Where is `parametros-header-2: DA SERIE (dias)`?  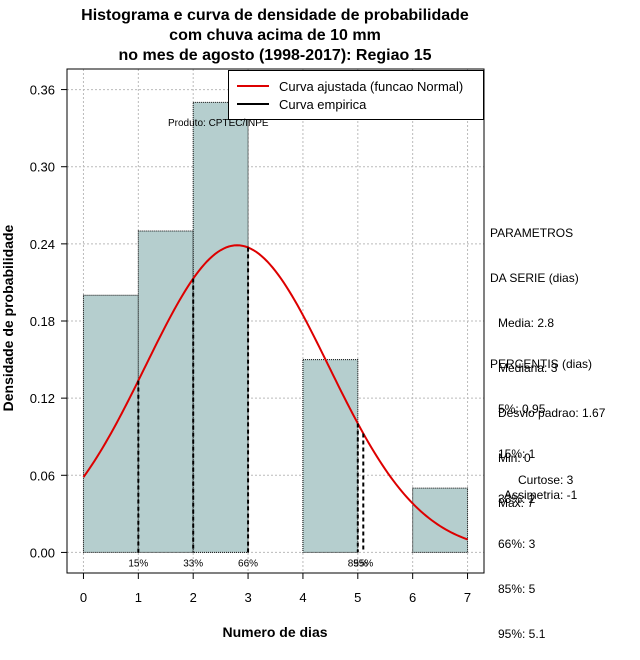
parametros-header-2: DA SERIE (dias) is located at coordinates (534, 278).